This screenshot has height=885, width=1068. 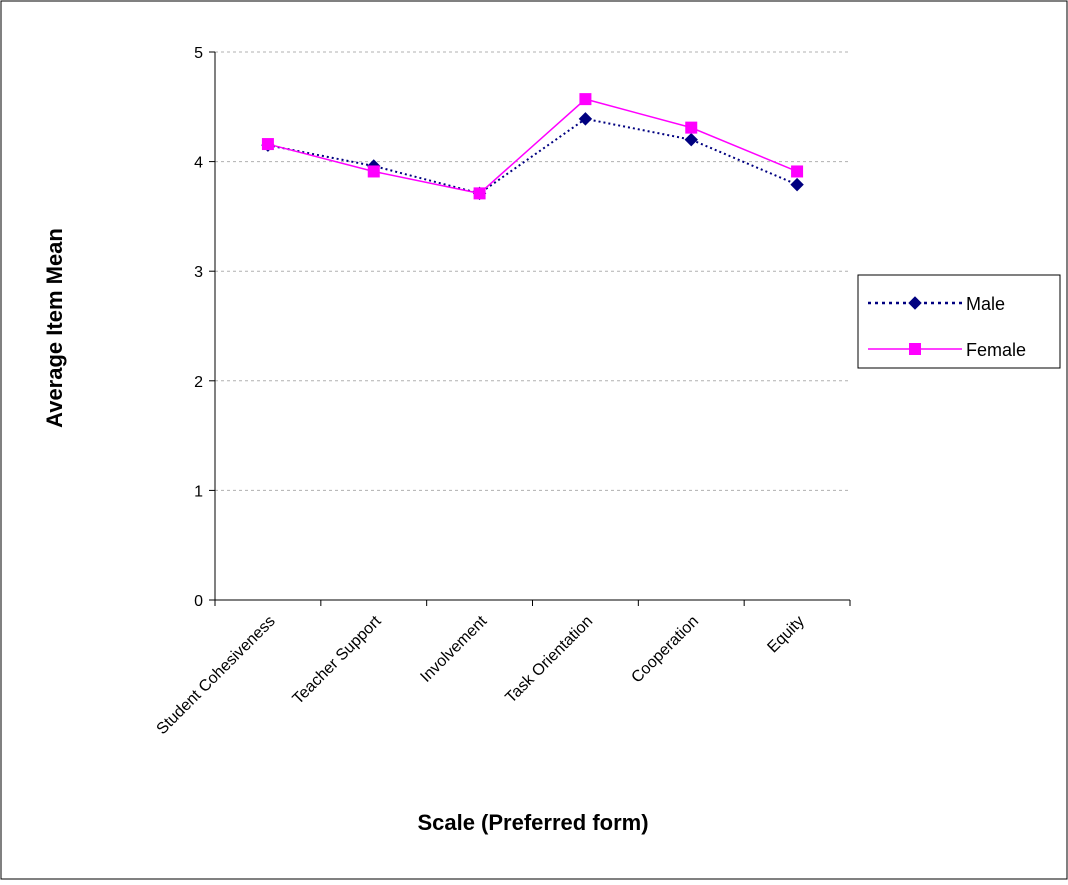 What do you see at coordinates (198, 382) in the screenshot?
I see `y-tick-label: 2` at bounding box center [198, 382].